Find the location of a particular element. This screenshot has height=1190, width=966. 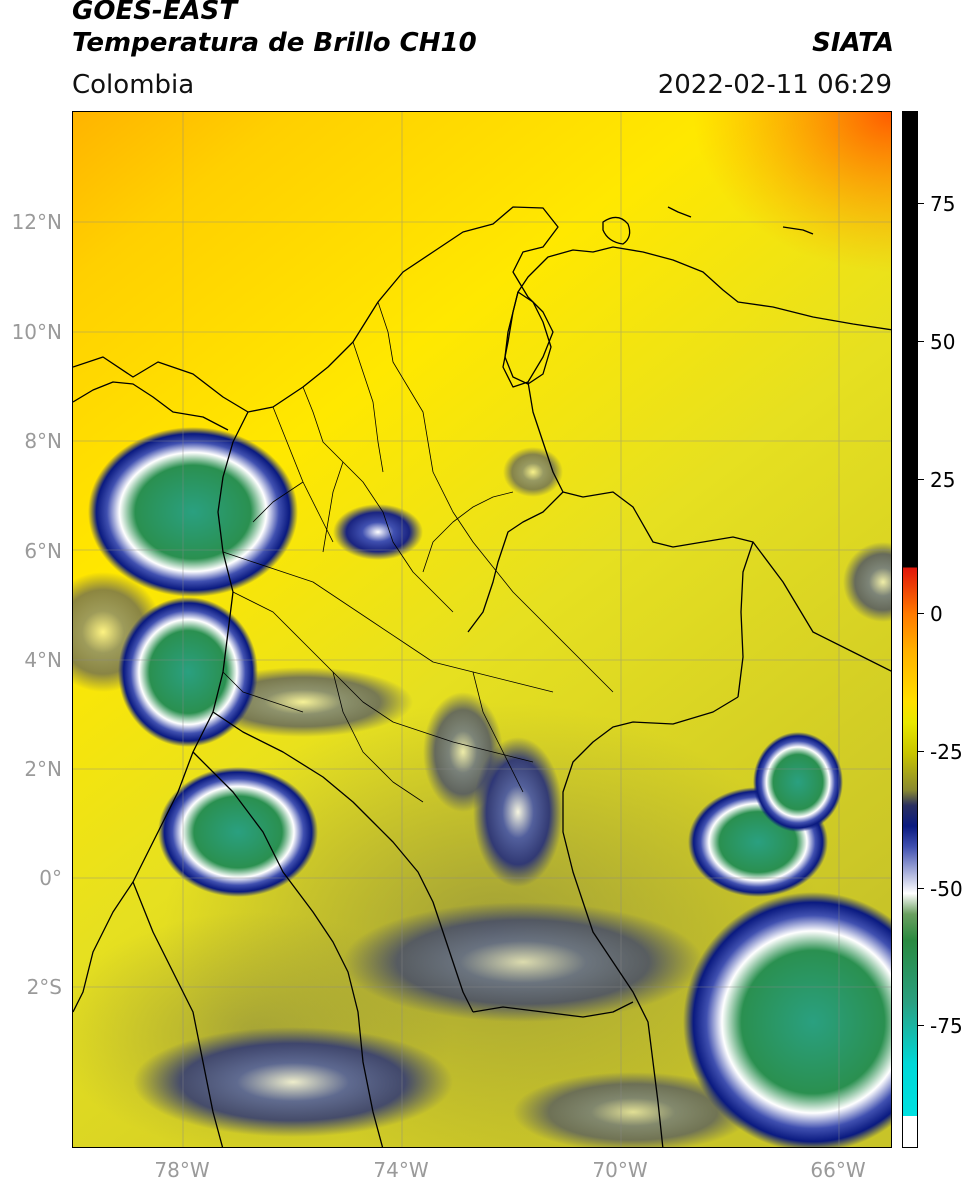

lat-tick-4n: 4°N is located at coordinates (43, 660).